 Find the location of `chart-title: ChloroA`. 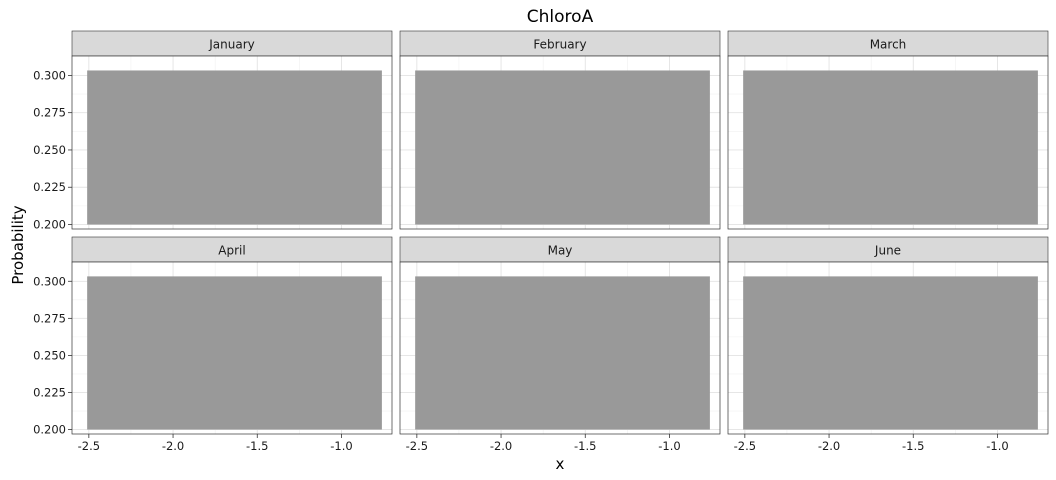

chart-title: ChloroA is located at coordinates (560, 17).